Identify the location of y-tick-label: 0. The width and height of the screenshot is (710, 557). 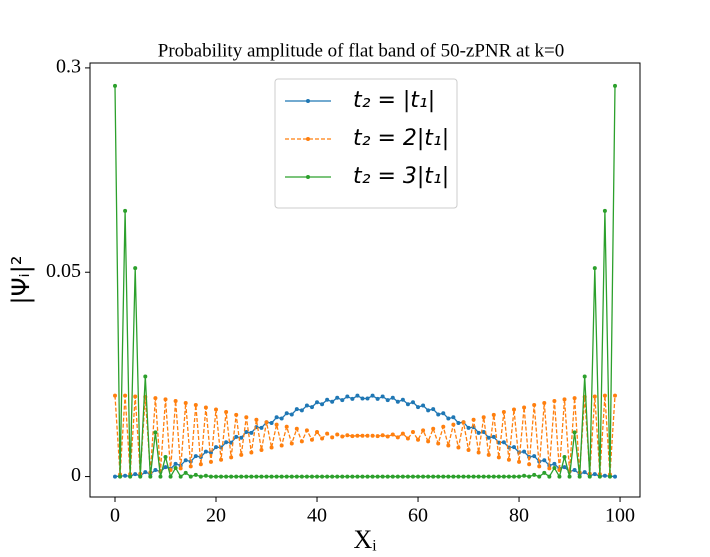
(76, 475).